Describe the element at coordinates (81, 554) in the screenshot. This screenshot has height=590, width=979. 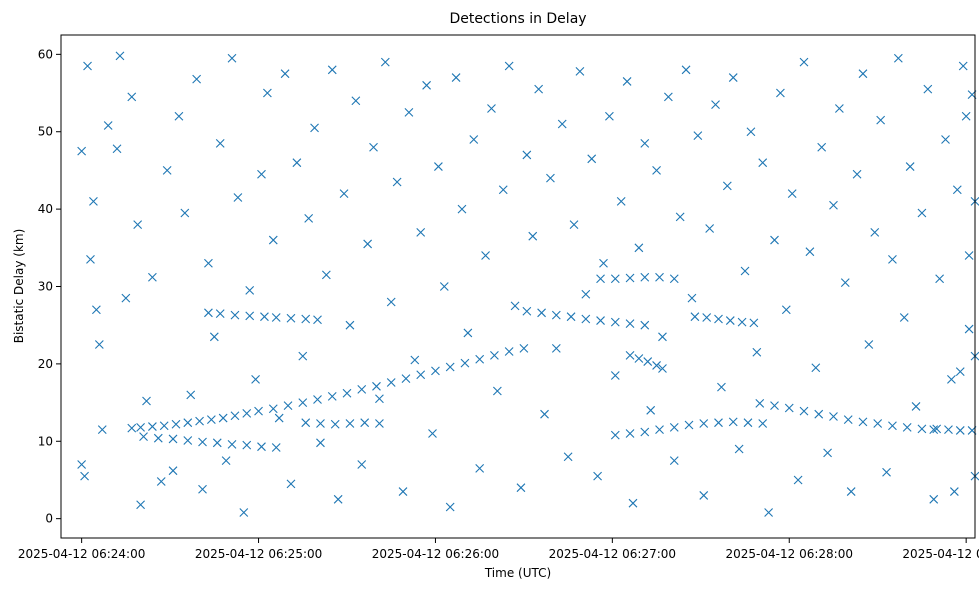
I see `x-tick-label: 2025-04-12 06:24:00` at that location.